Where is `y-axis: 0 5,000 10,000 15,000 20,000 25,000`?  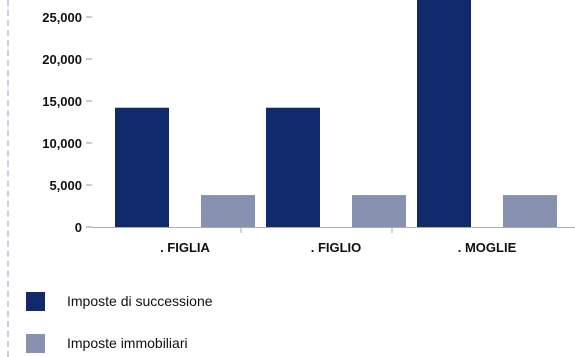
y-axis: 0 5,000 10,000 15,000 20,000 25,000 is located at coordinates (67, 122).